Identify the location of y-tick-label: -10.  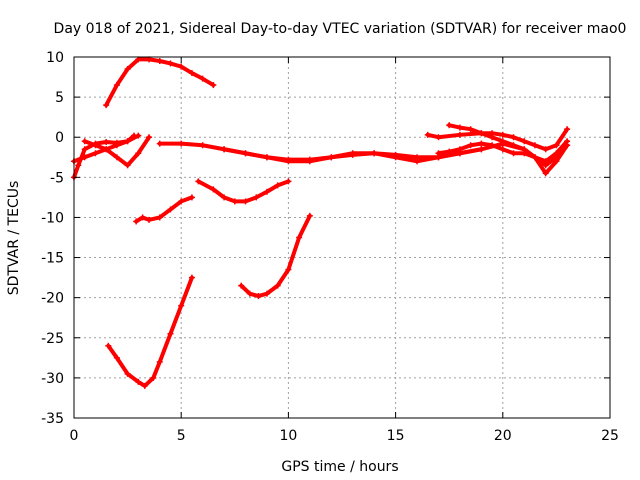
(52, 218).